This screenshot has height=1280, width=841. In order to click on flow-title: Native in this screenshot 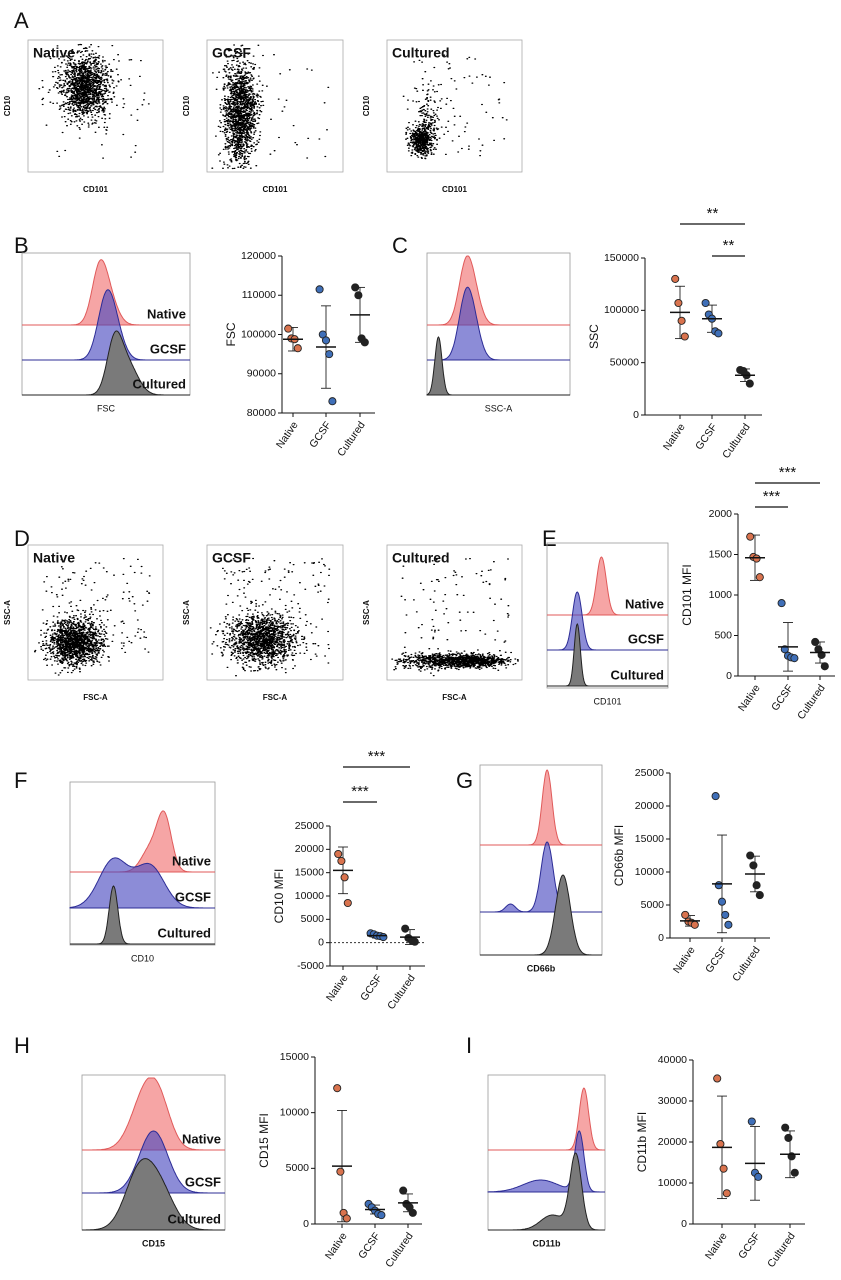, I will do `click(54, 53)`.